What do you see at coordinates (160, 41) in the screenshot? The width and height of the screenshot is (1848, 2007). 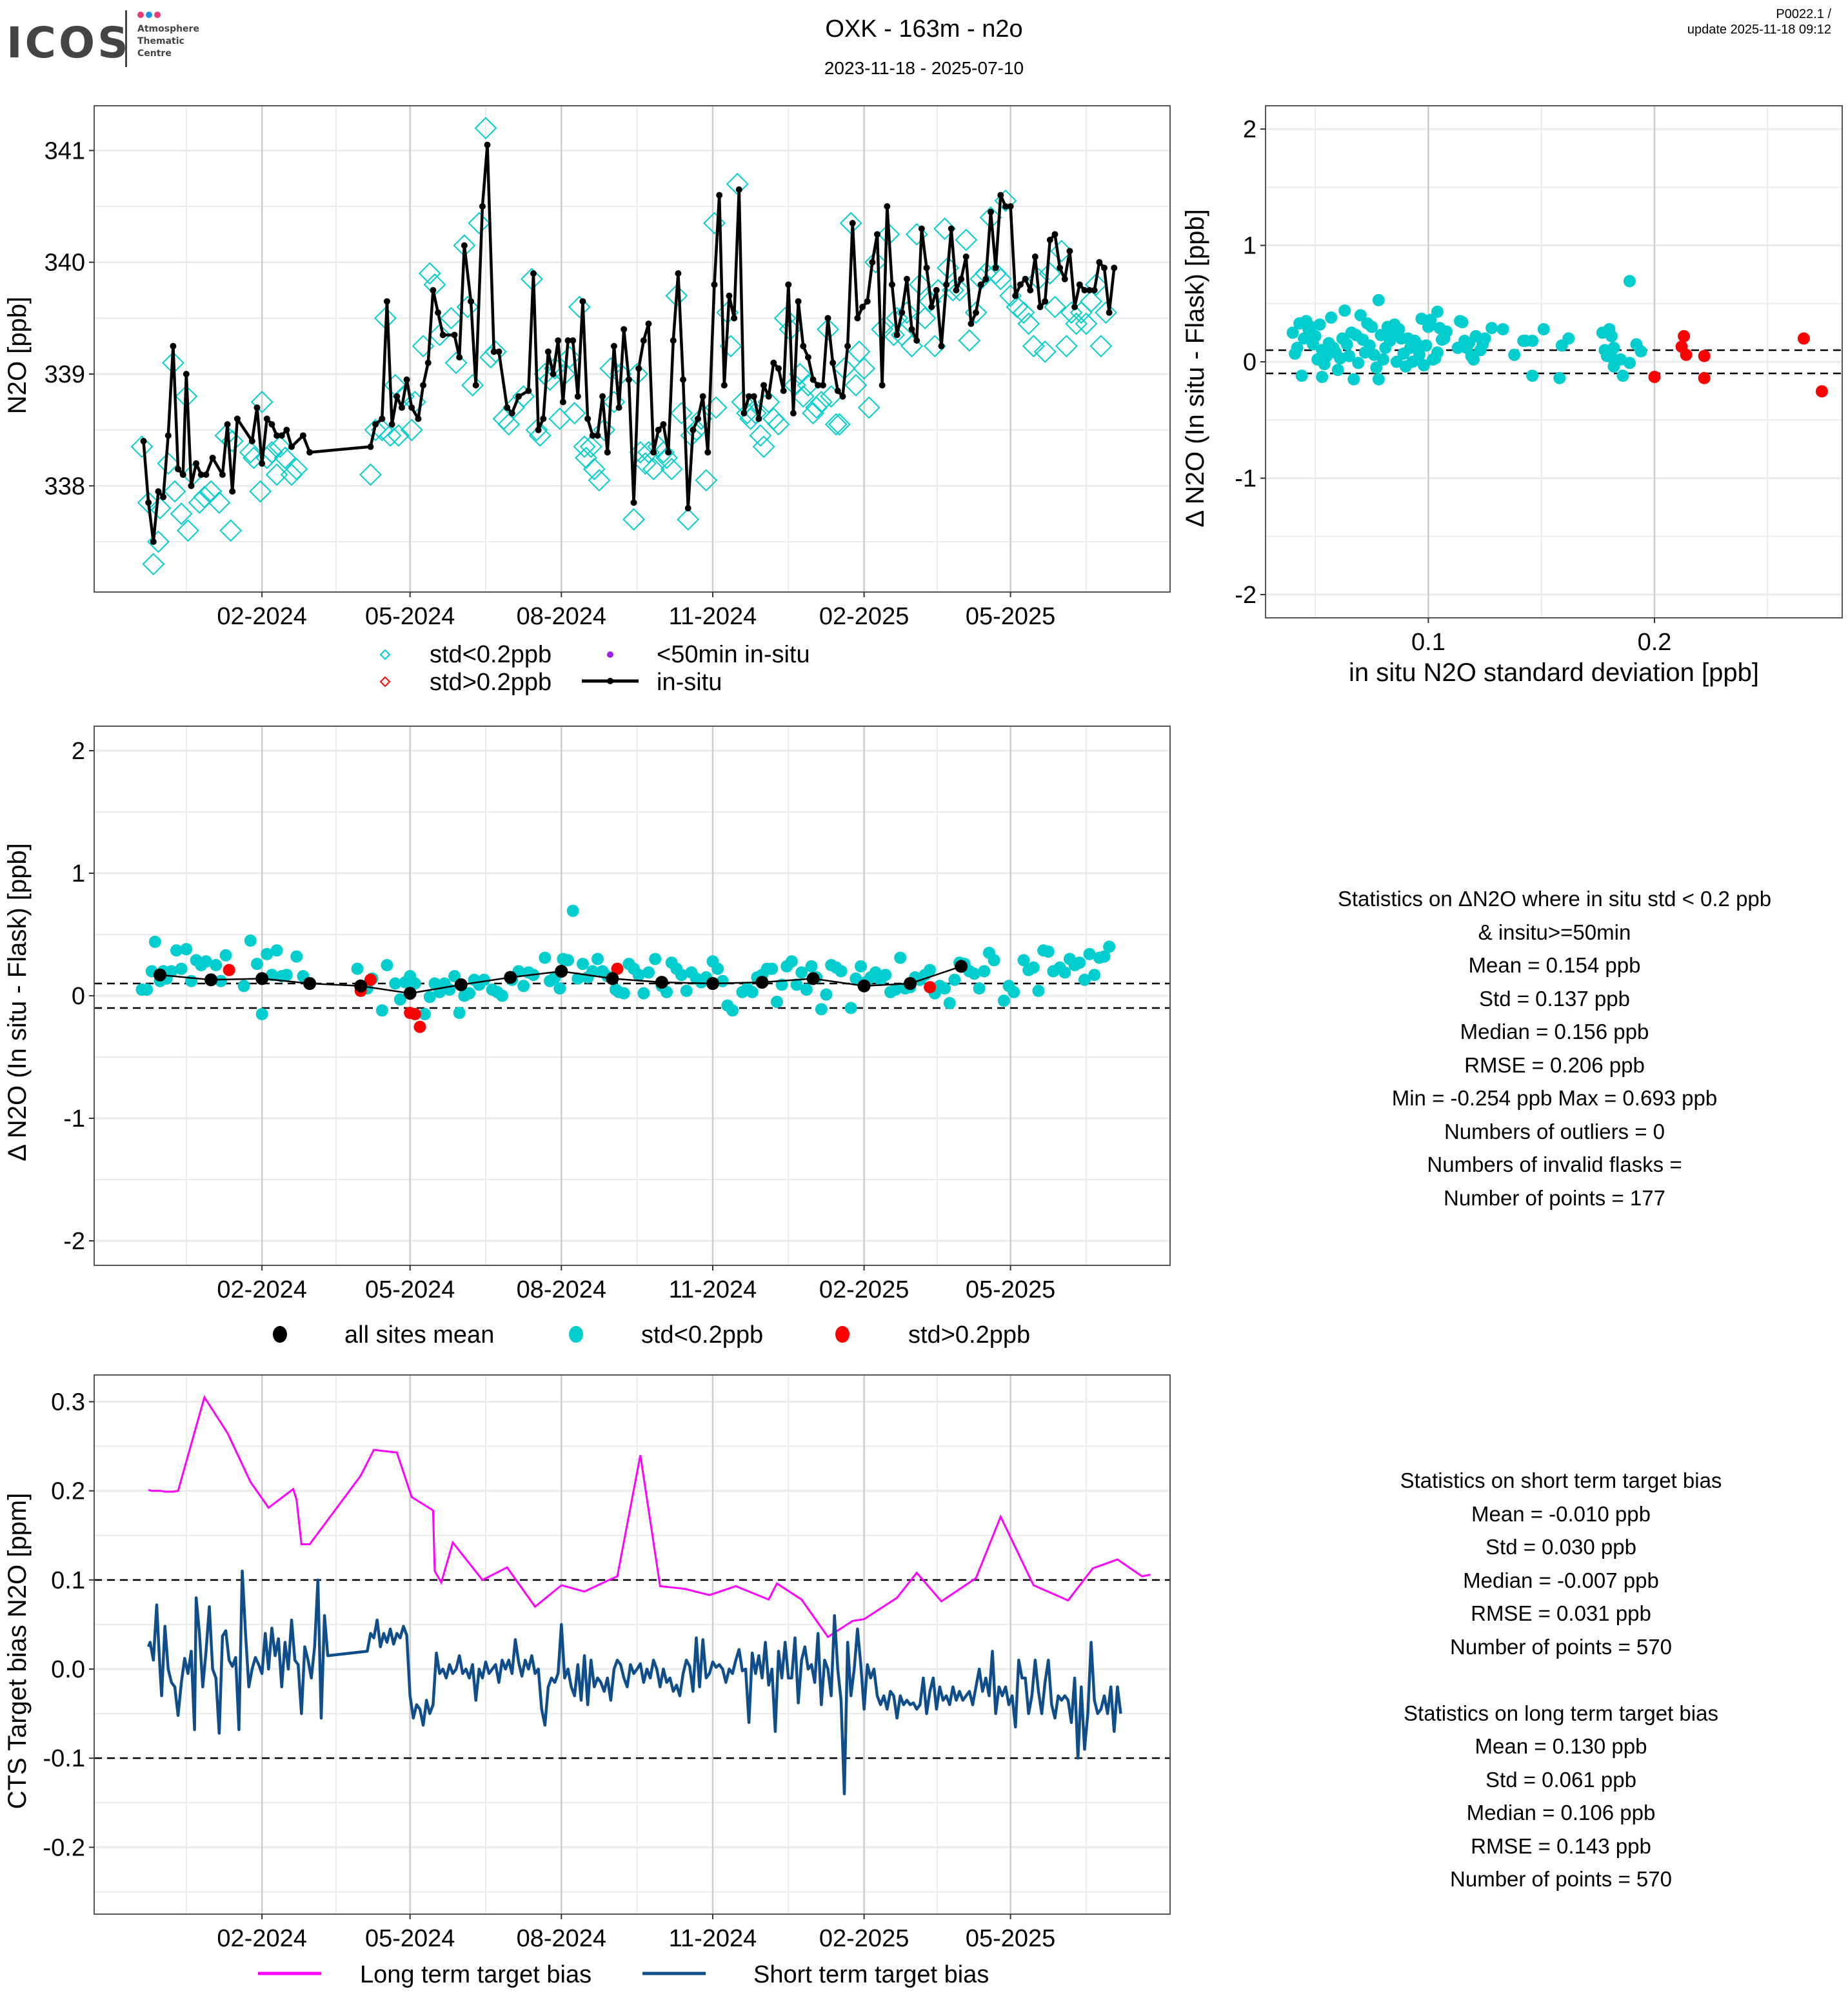 I see `logo-line: Thematic` at bounding box center [160, 41].